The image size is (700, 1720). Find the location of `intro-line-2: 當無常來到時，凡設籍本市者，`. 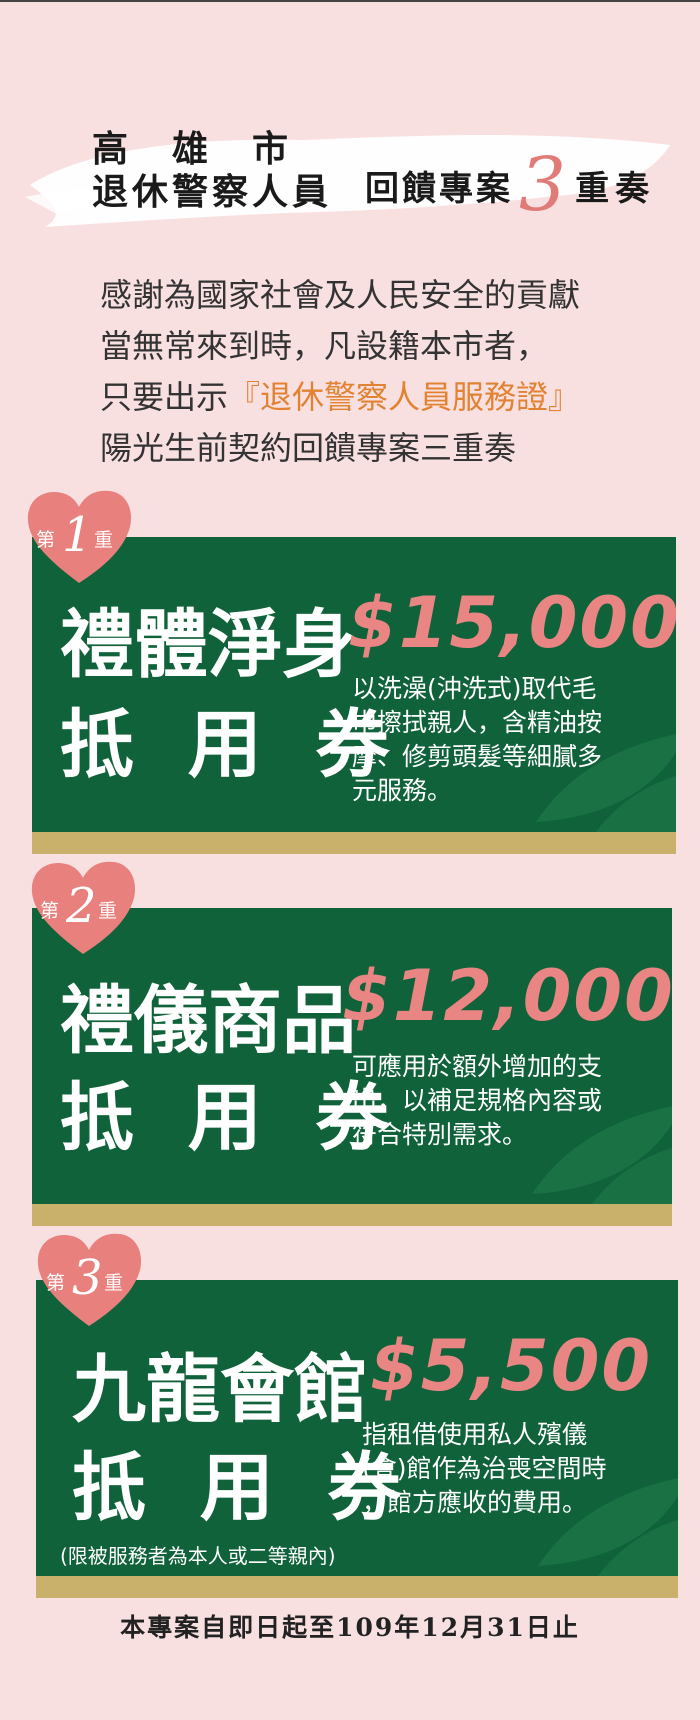

intro-line-2: 當無常來到時，凡設籍本市者， is located at coordinates (324, 346).